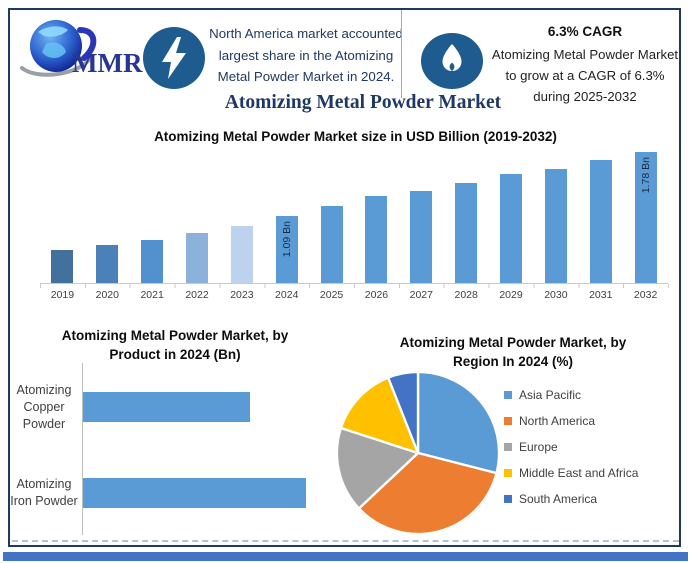  Describe the element at coordinates (62, 212) in the screenshot. I see `bar-slot-2019` at that location.